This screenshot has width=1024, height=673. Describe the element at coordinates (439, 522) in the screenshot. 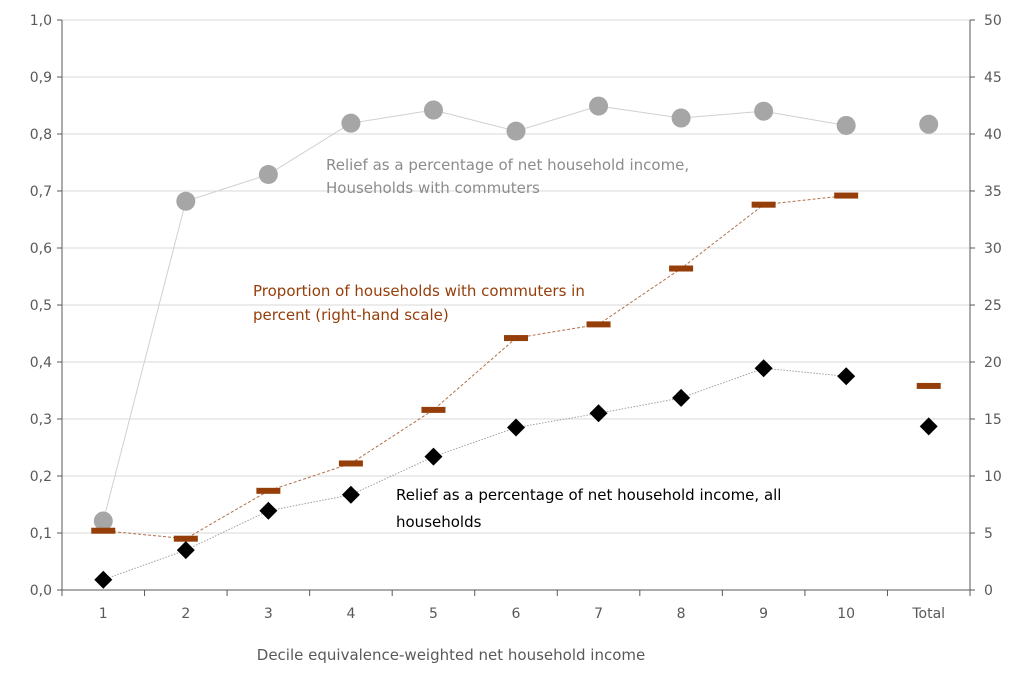

I see `annotation-all: households` at that location.